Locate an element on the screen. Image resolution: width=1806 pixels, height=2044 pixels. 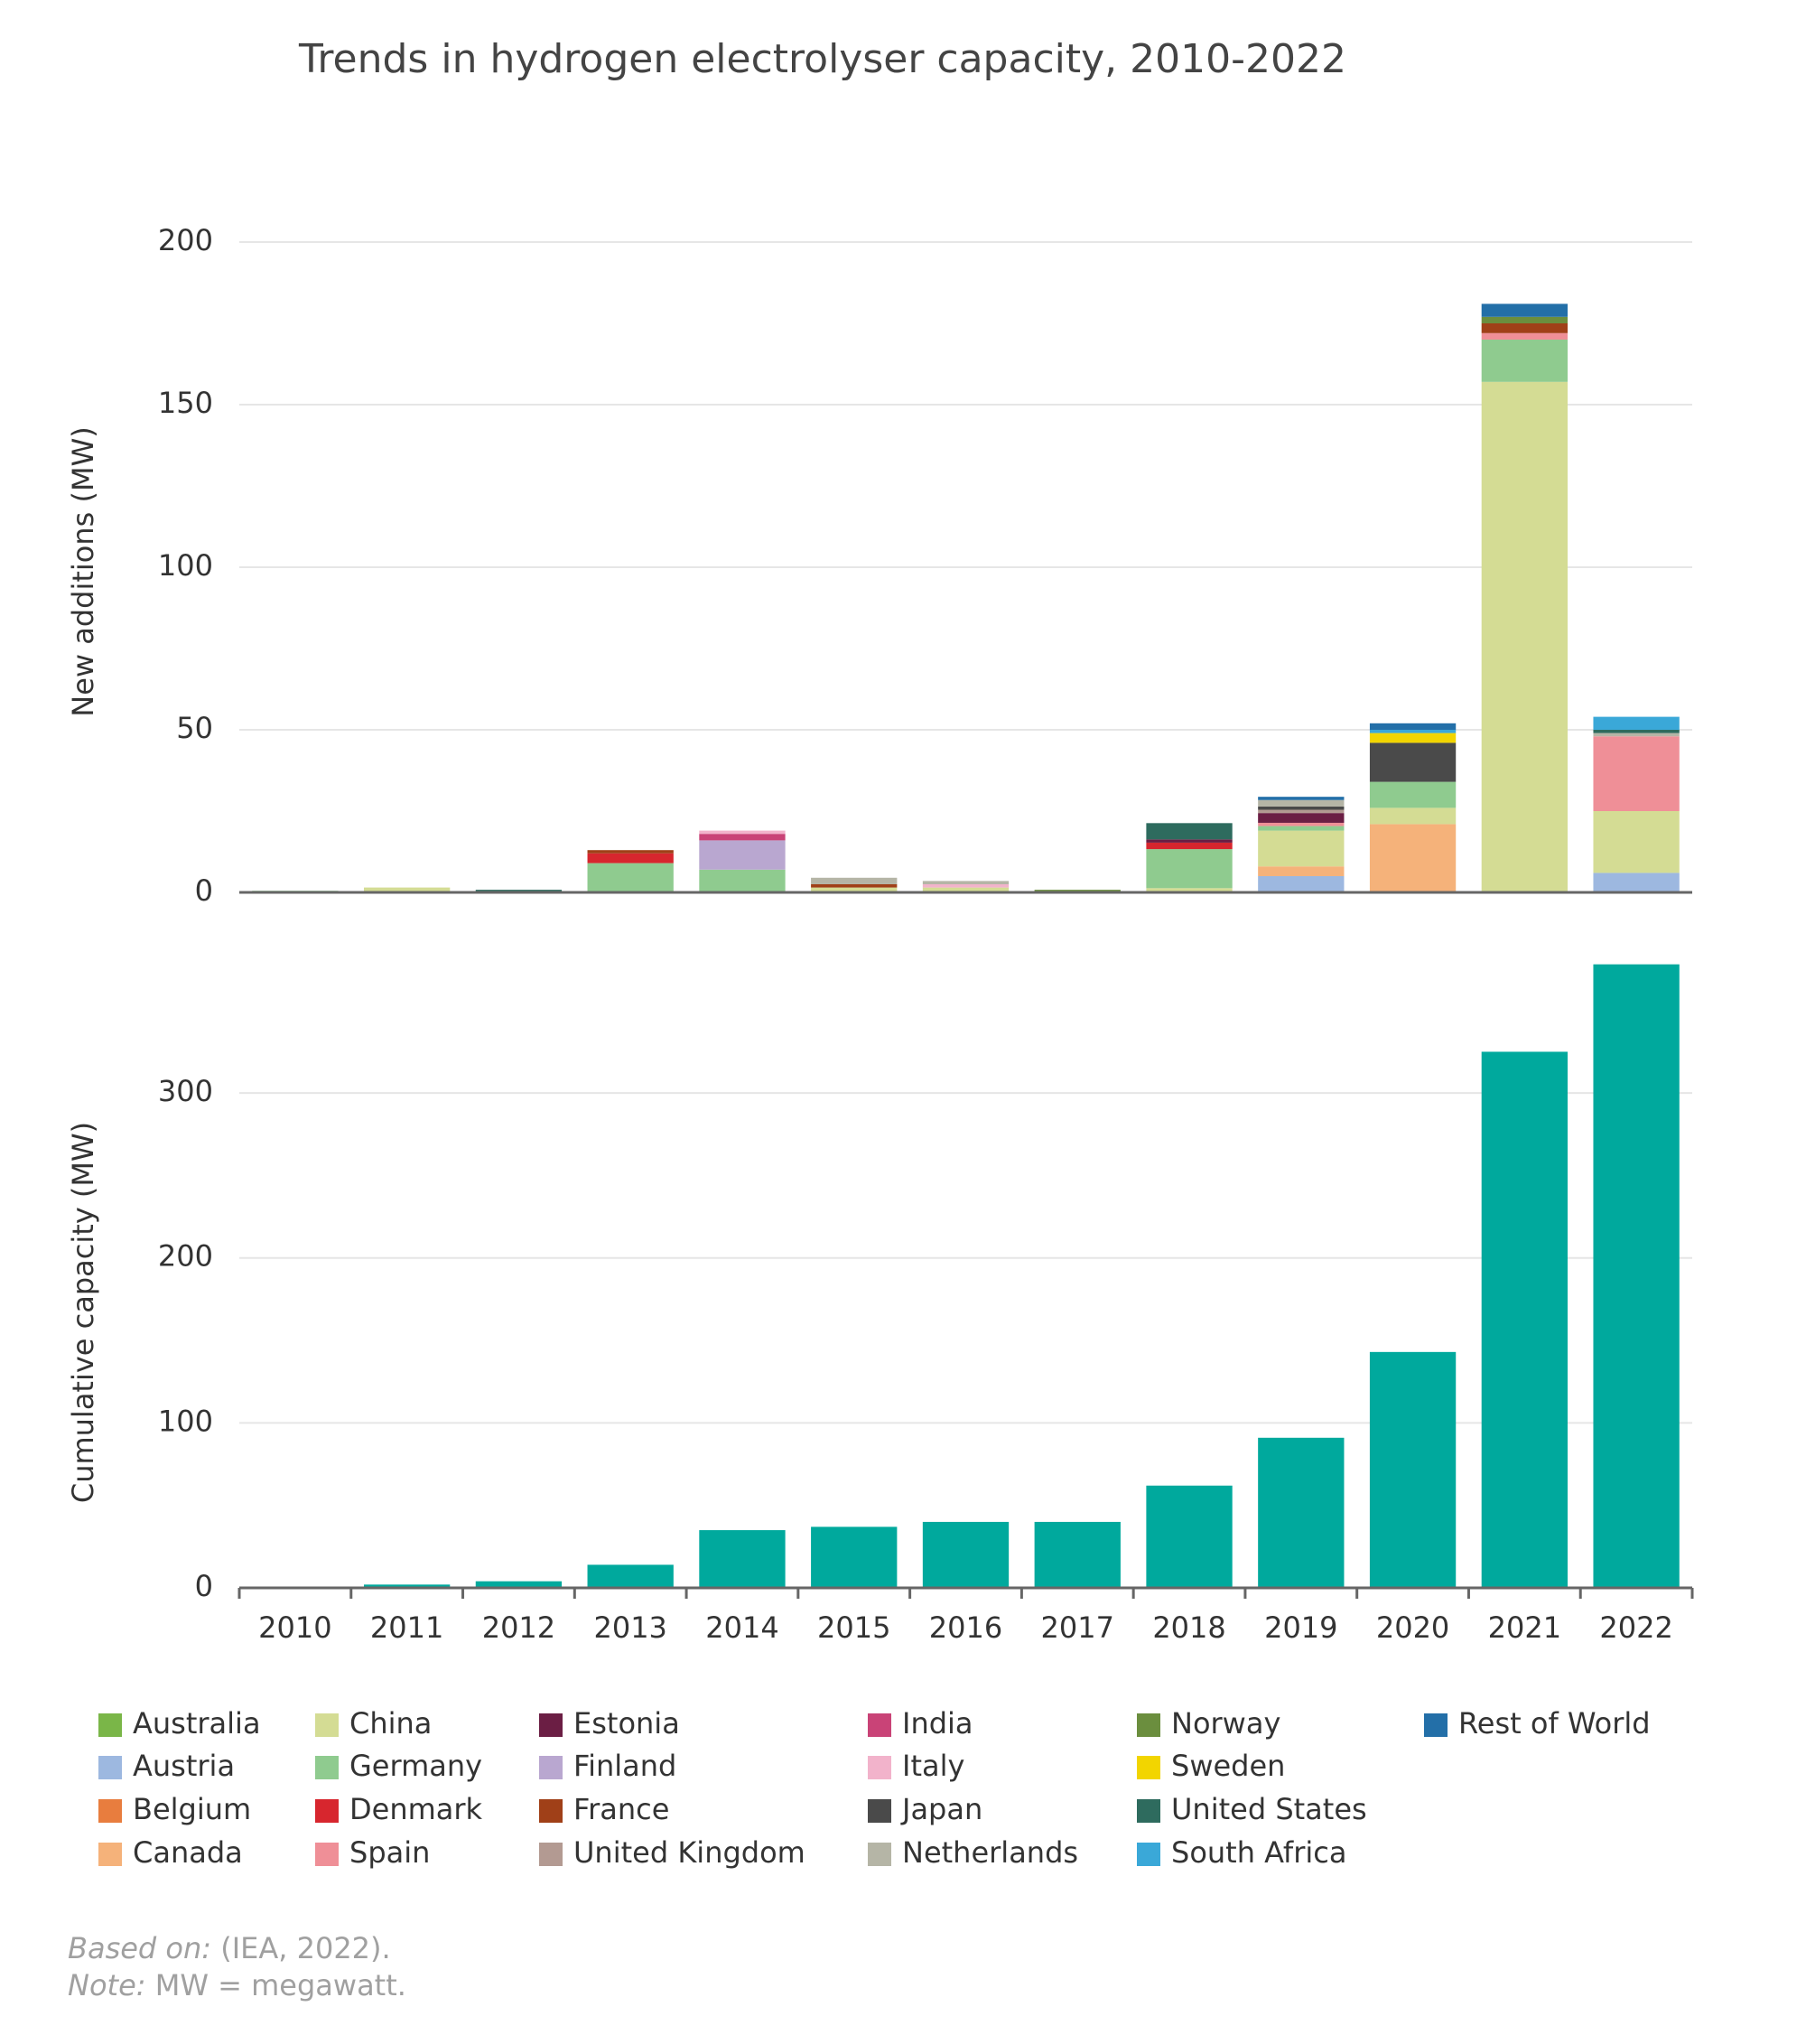
y-tick-label: 50 is located at coordinates (194, 728).